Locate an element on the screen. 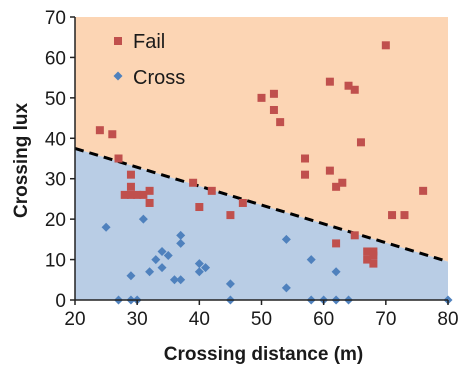 The image size is (466, 369). legend-marker-fail is located at coordinates (118, 41).